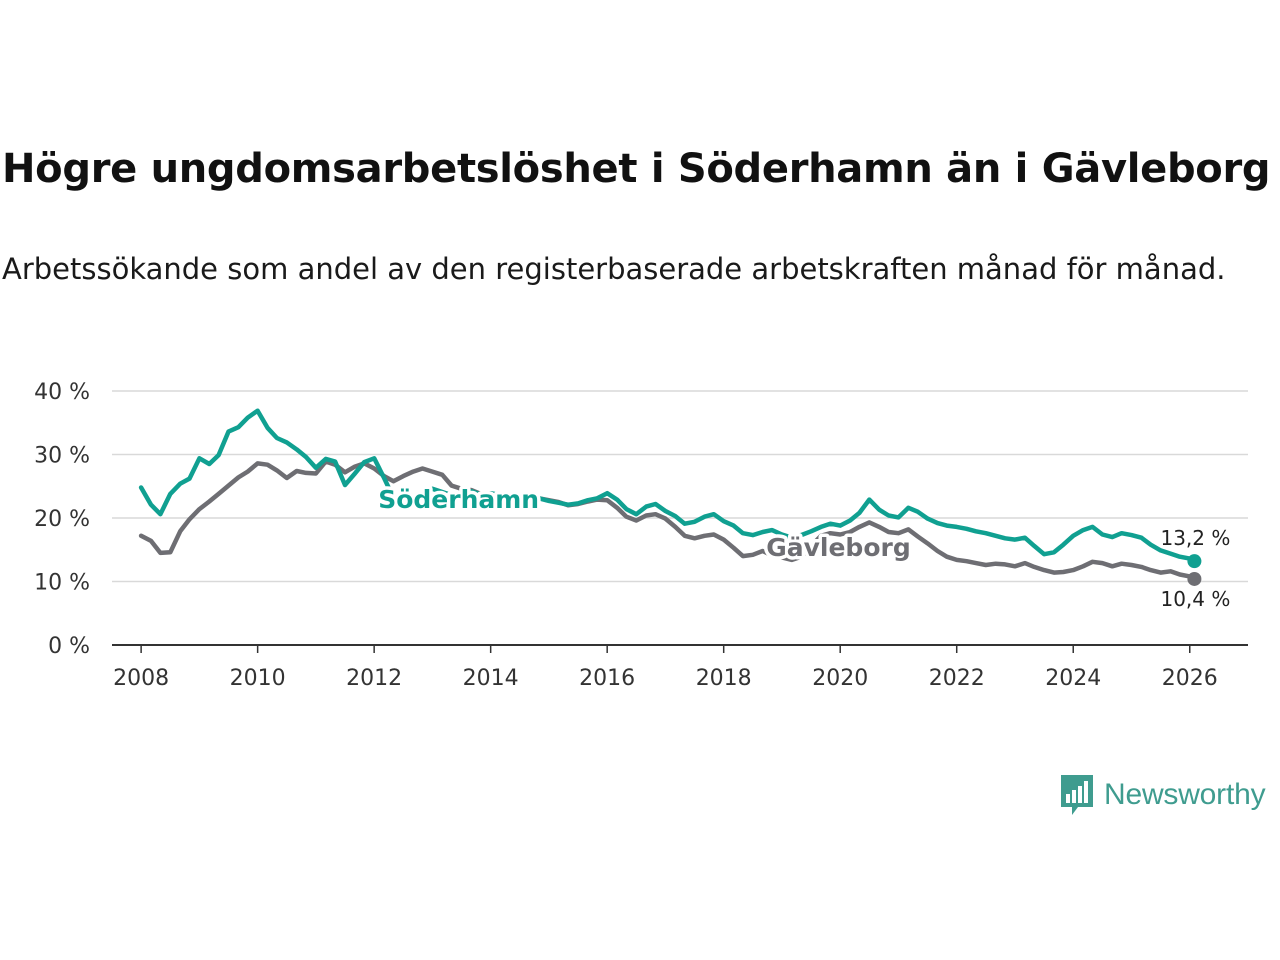 This screenshot has height=960, width=1280. I want to click on y-tick-label: 20 %, so click(62, 519).